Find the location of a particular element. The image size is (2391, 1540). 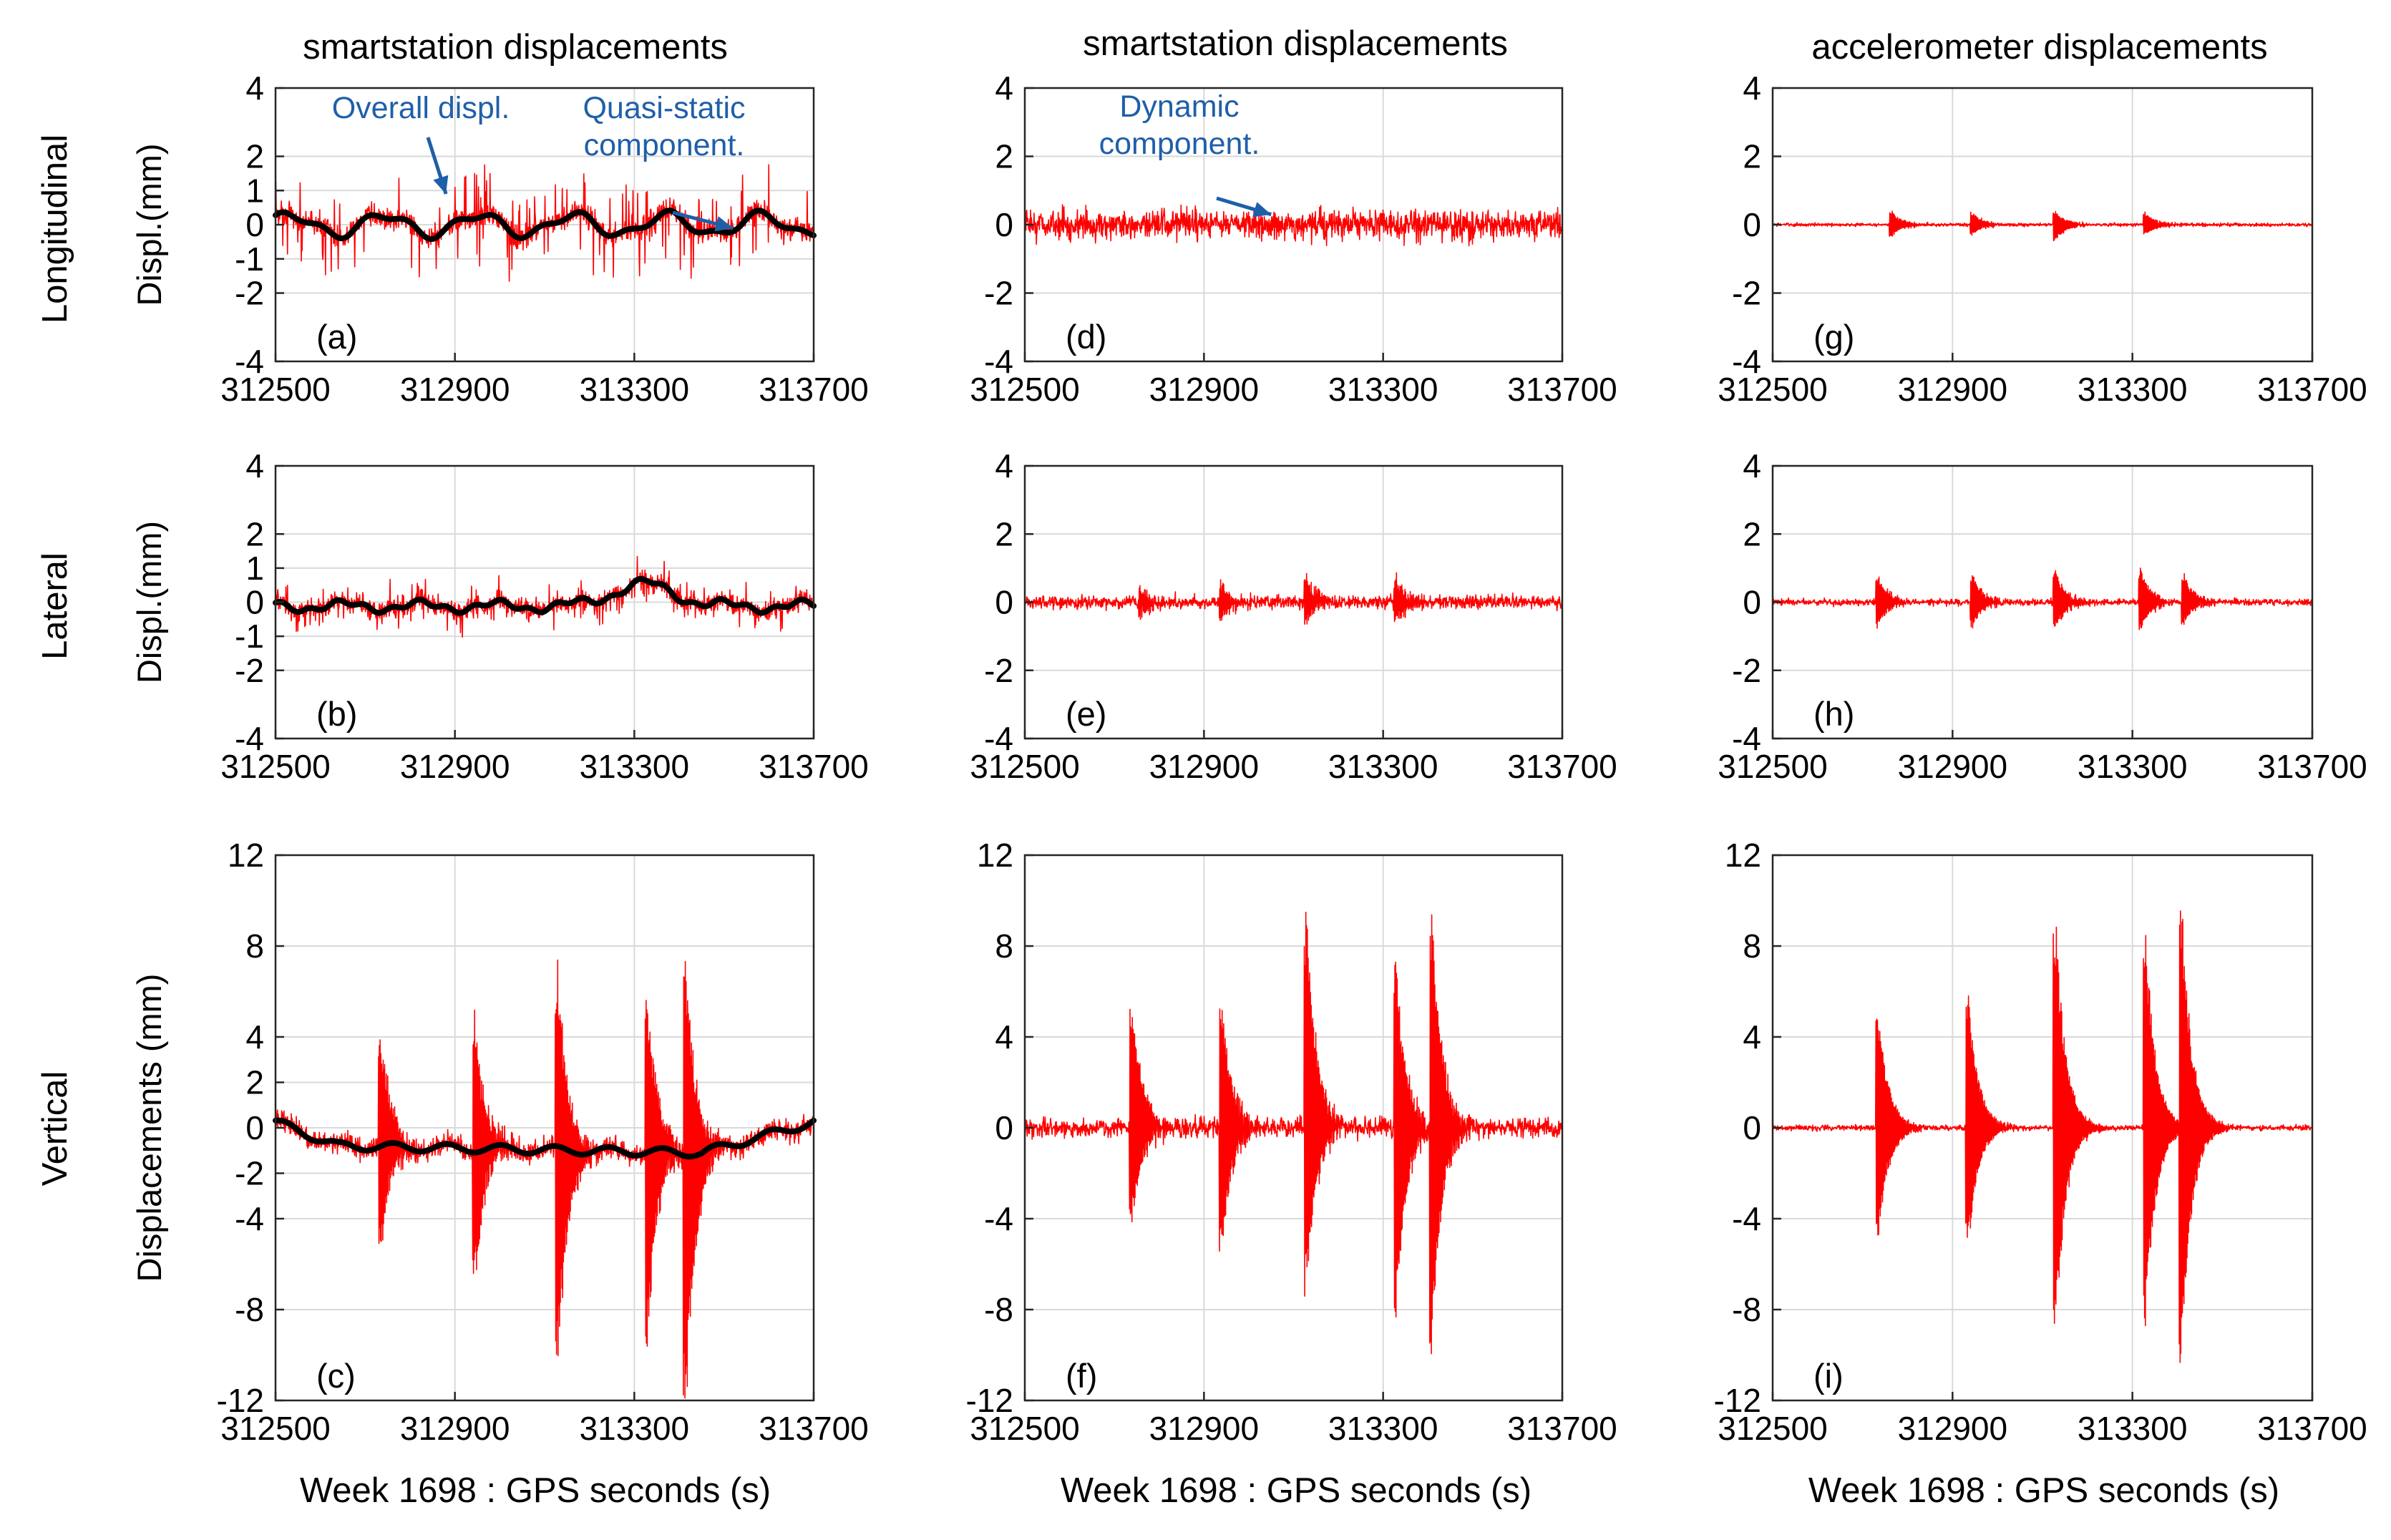

x-axis-label-1: Week 1698 : GPS seconds (s) is located at coordinates (536, 1491).